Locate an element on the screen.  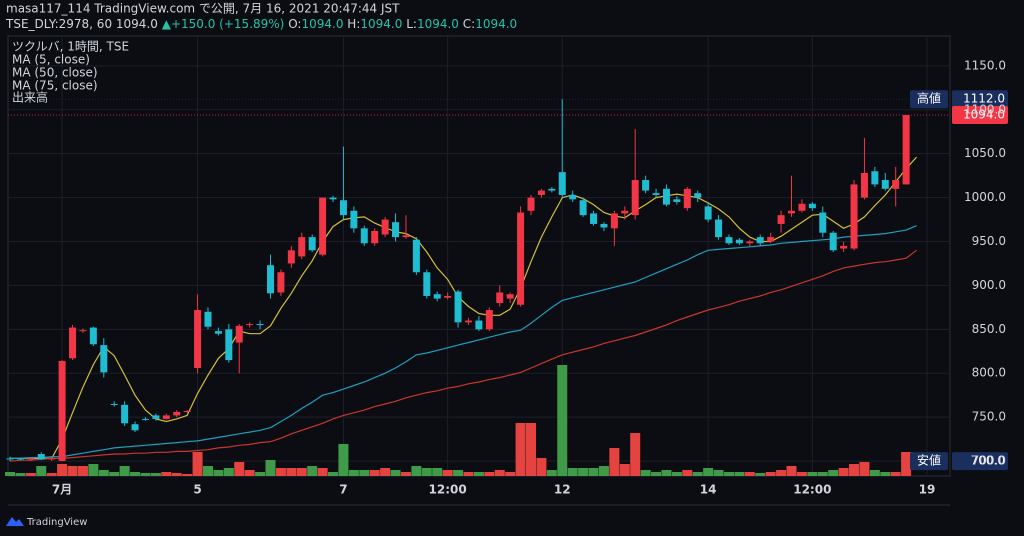
price-badge-label: 1094.0 is located at coordinates (984, 115).